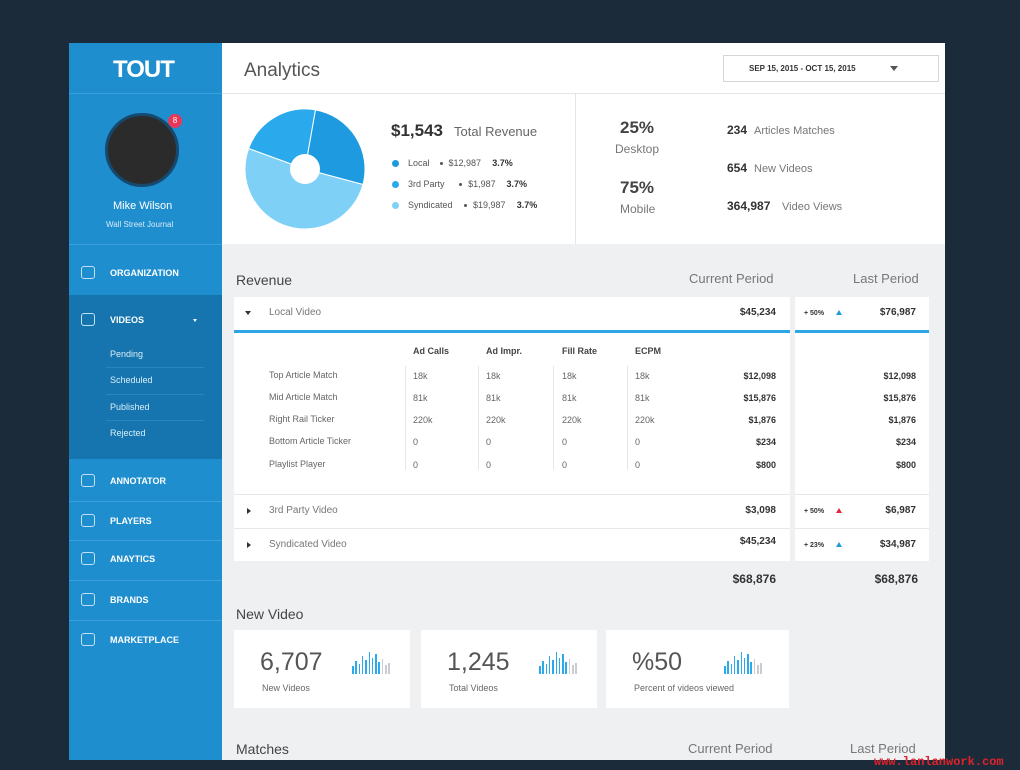  What do you see at coordinates (905, 442) in the screenshot?
I see `detail-last: $234` at bounding box center [905, 442].